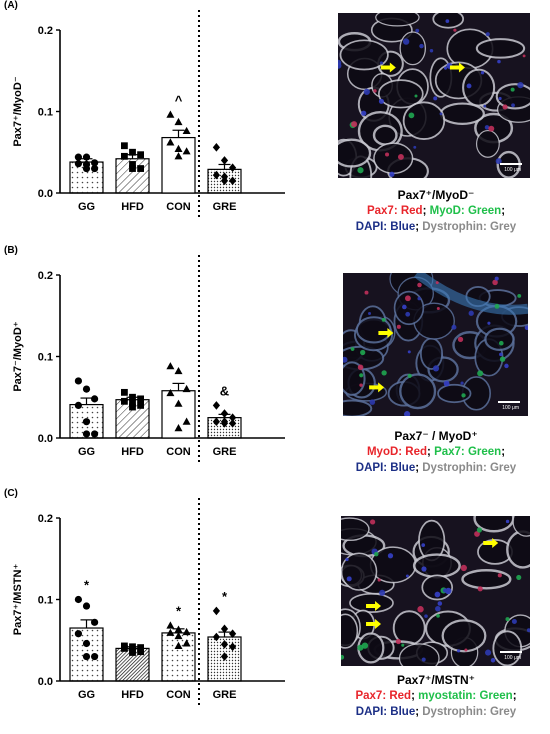  What do you see at coordinates (18, 356) in the screenshot?
I see `y-axis-label: Pax7⁻/MyoD⁺` at bounding box center [18, 356].